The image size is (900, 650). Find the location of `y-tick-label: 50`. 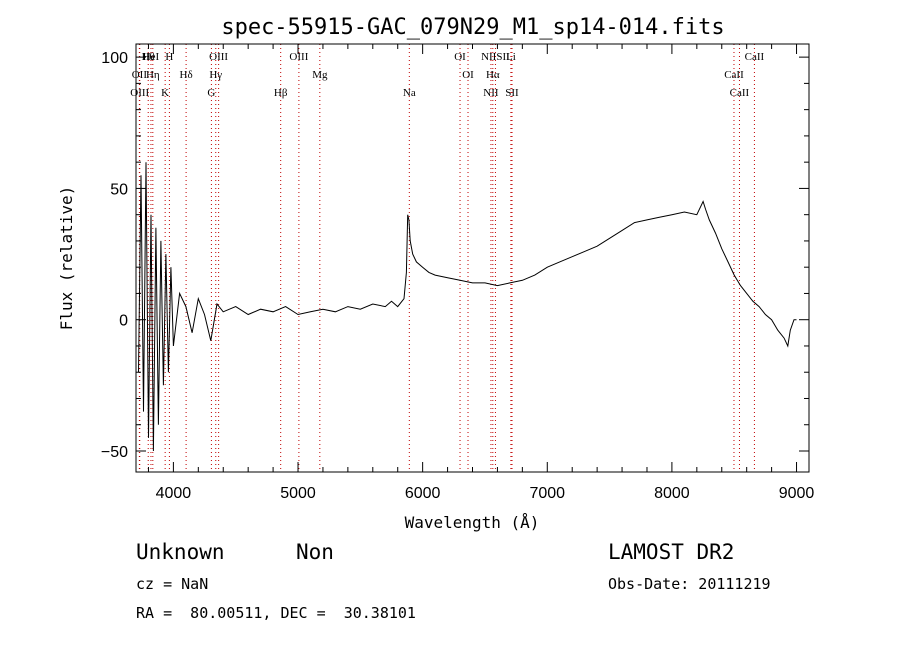

y-tick-label: 50 is located at coordinates (119, 189).